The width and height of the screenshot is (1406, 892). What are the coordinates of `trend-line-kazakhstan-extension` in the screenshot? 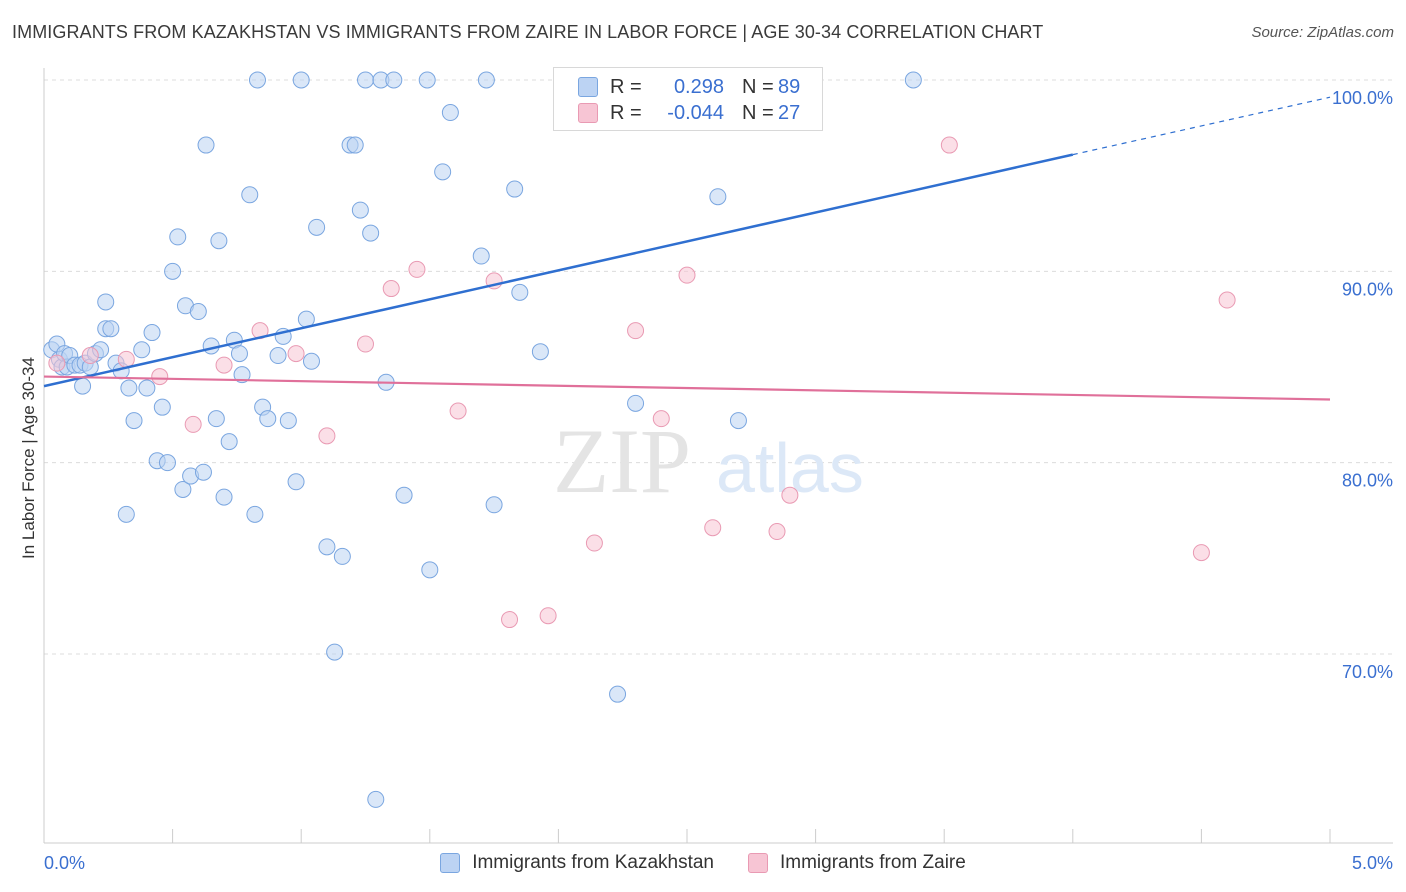 It's located at (1201, 126).